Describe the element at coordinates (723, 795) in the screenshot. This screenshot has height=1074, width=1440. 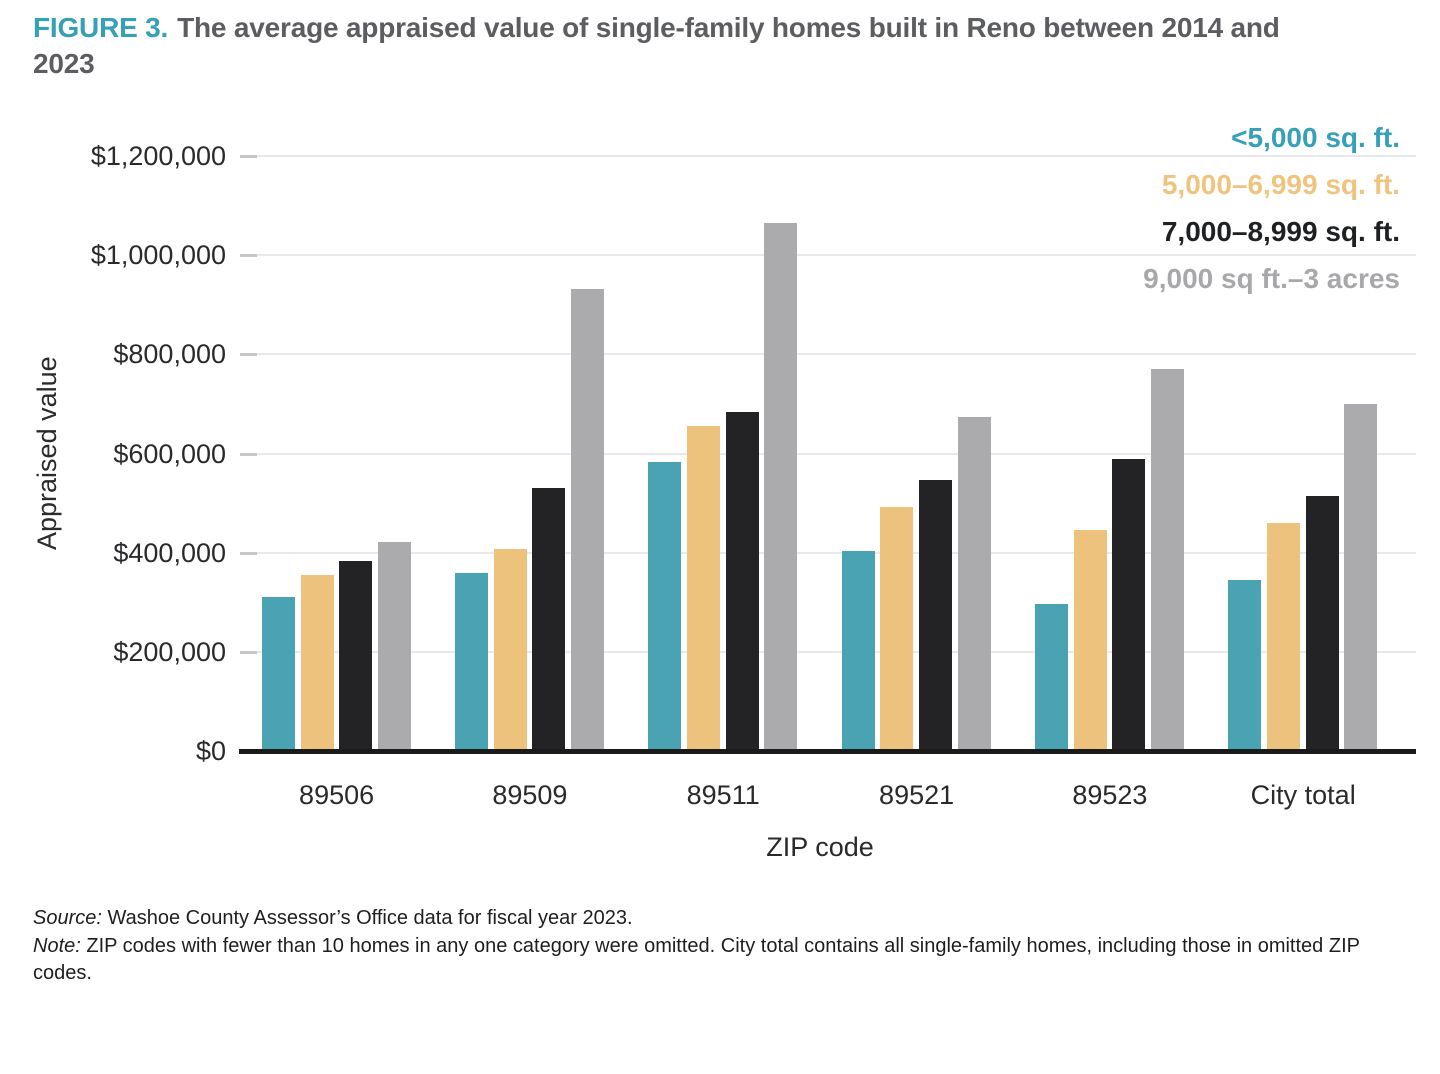
I see `x-category-label: 89511` at that location.